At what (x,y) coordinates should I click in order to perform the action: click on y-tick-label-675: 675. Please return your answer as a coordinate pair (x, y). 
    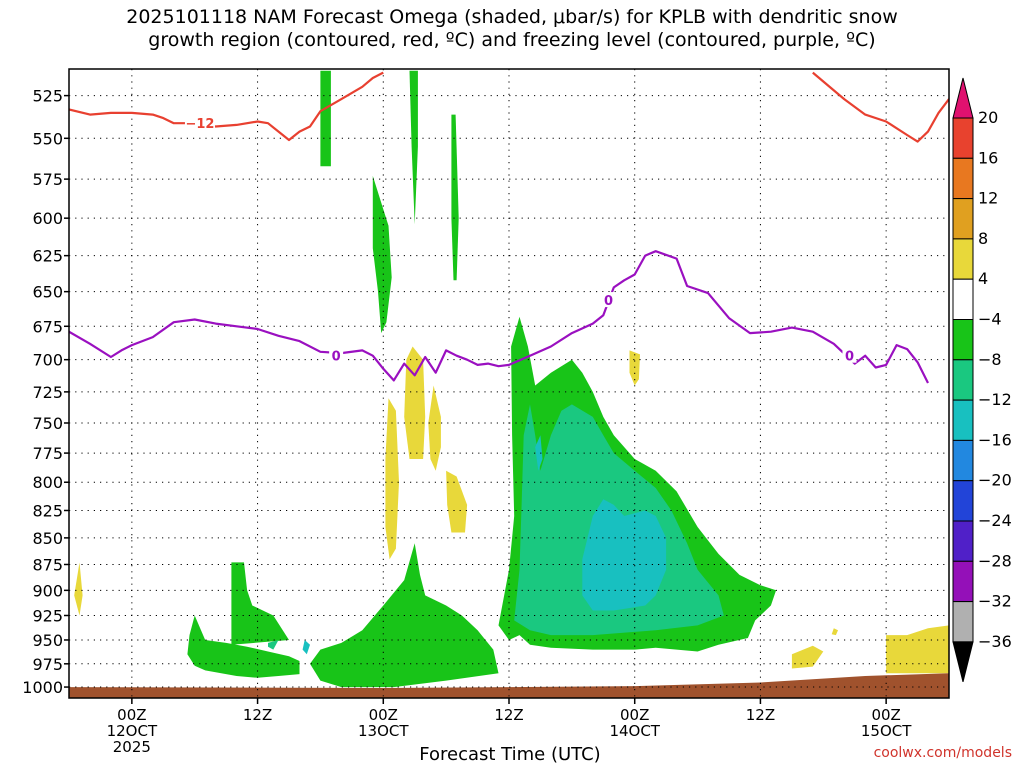
    Looking at the image, I should click on (47, 326).